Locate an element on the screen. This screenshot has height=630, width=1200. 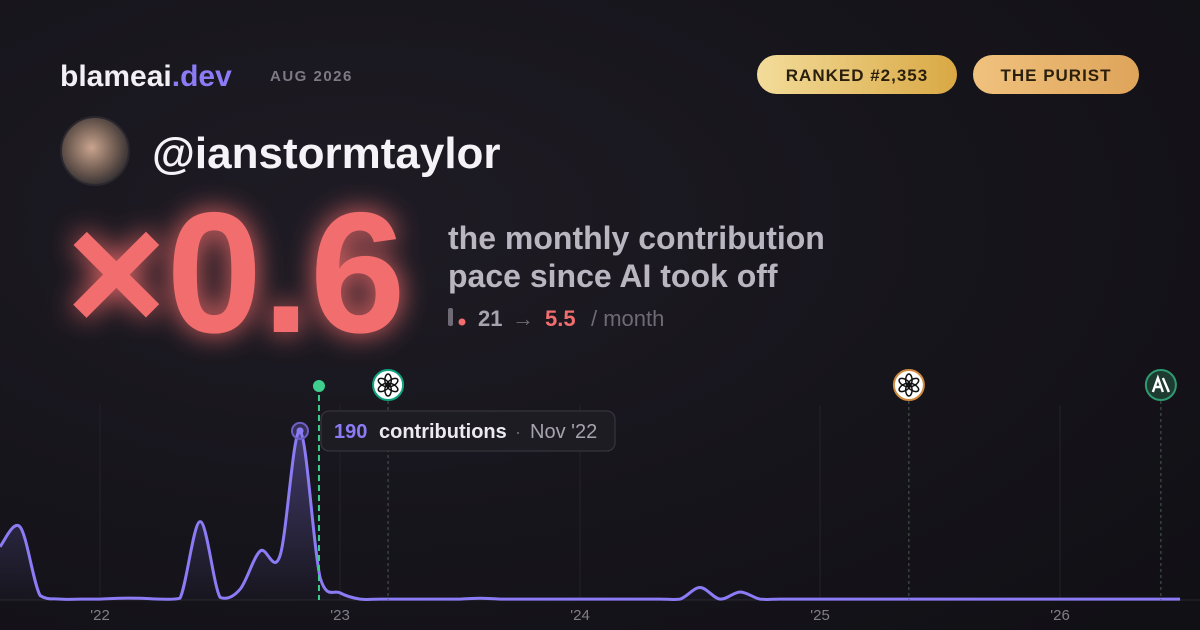
description: pace since AI took off is located at coordinates (613, 276).